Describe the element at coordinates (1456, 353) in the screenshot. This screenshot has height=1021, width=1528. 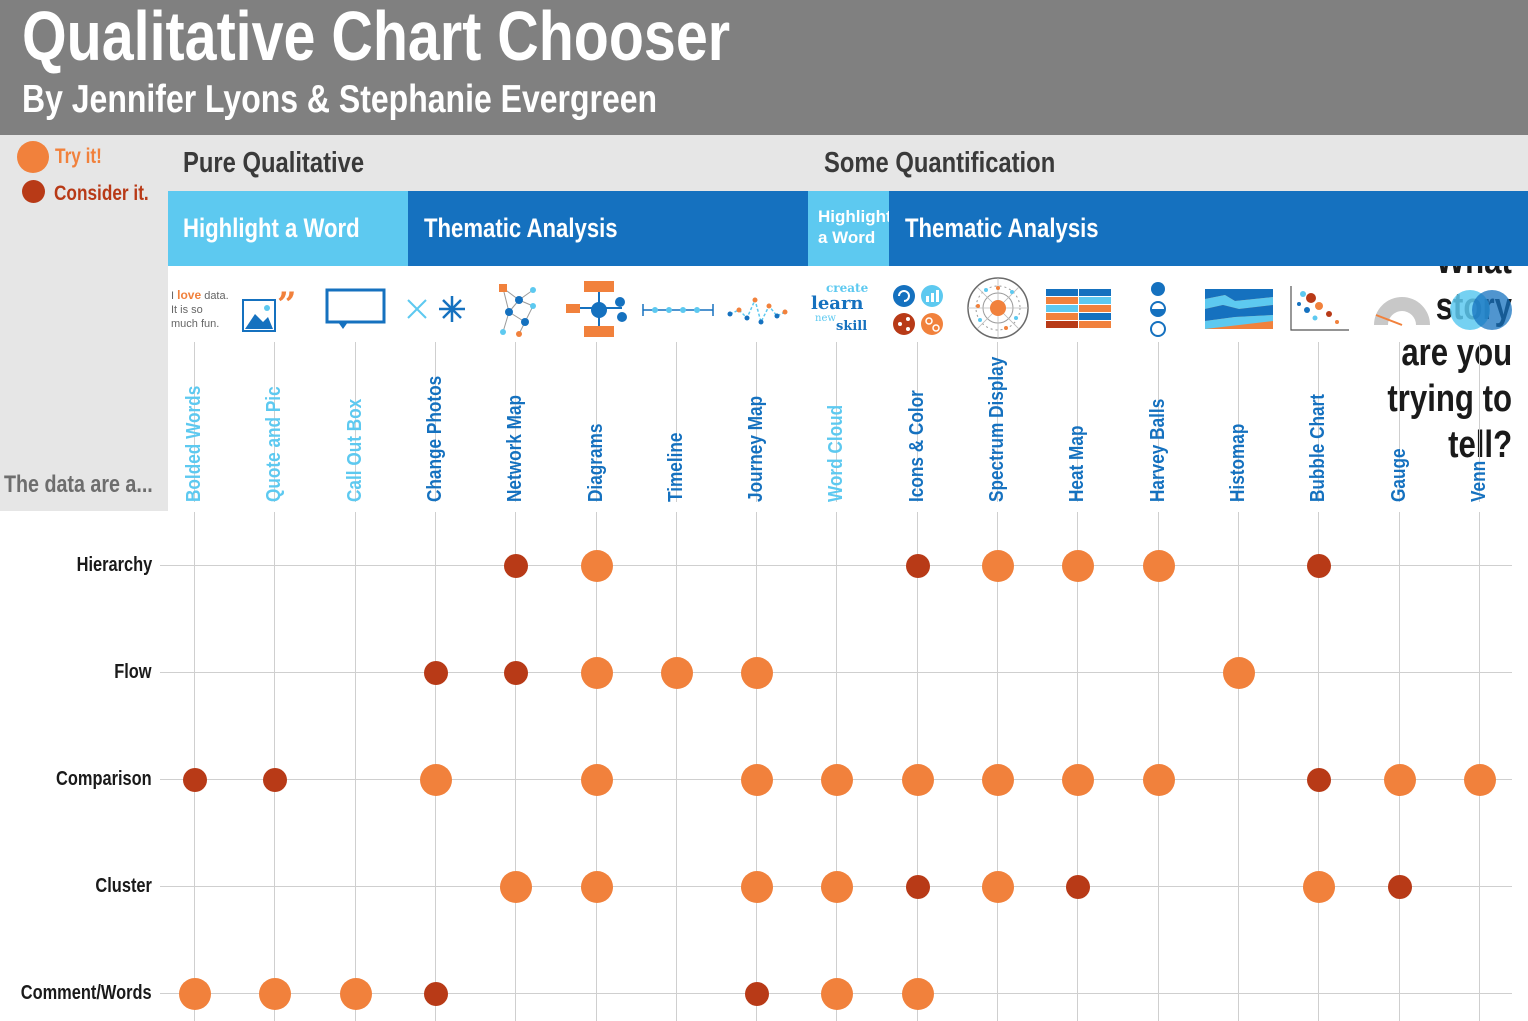
I see `question-line: are you` at that location.